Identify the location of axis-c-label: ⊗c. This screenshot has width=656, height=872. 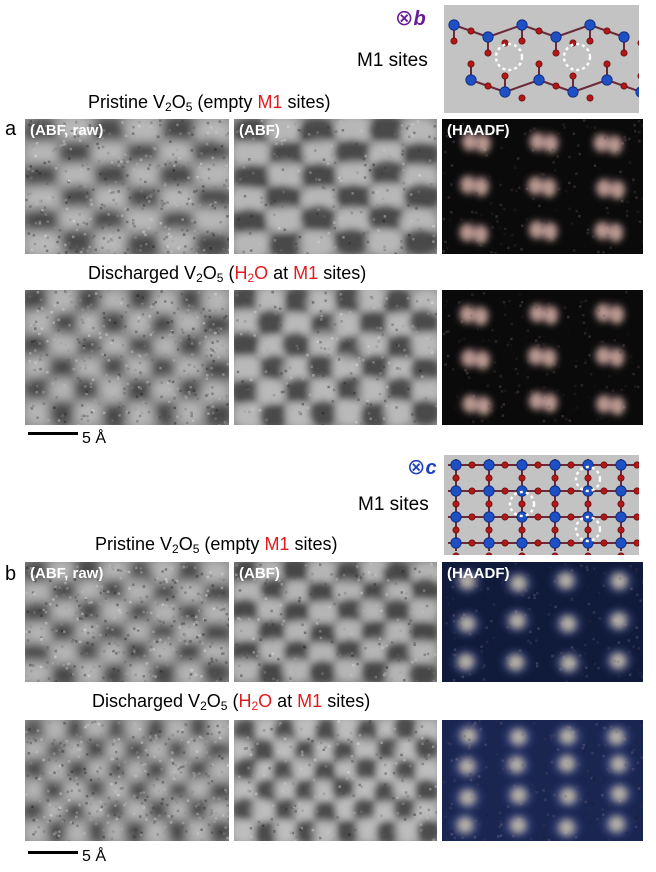
(422, 466).